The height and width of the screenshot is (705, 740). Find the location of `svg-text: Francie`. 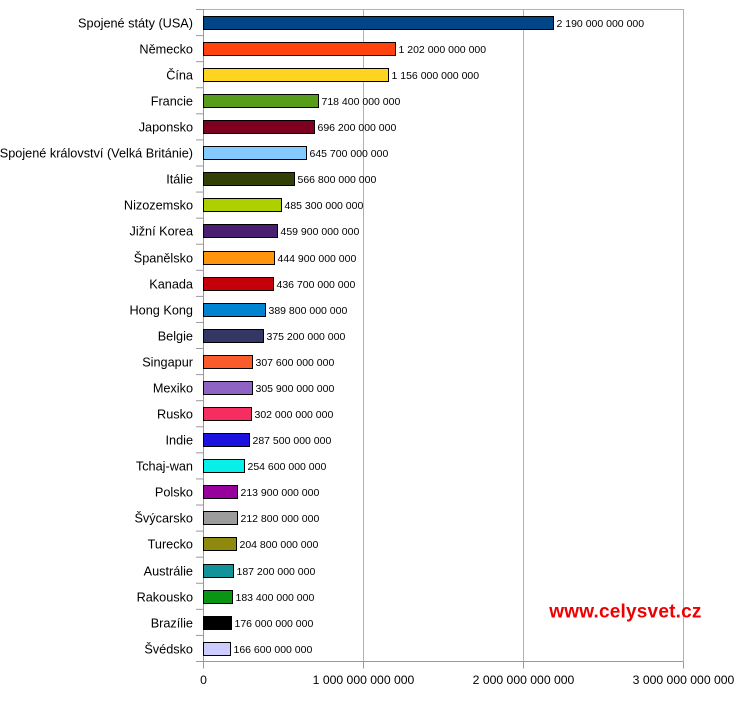

svg-text: Francie is located at coordinates (172, 102).